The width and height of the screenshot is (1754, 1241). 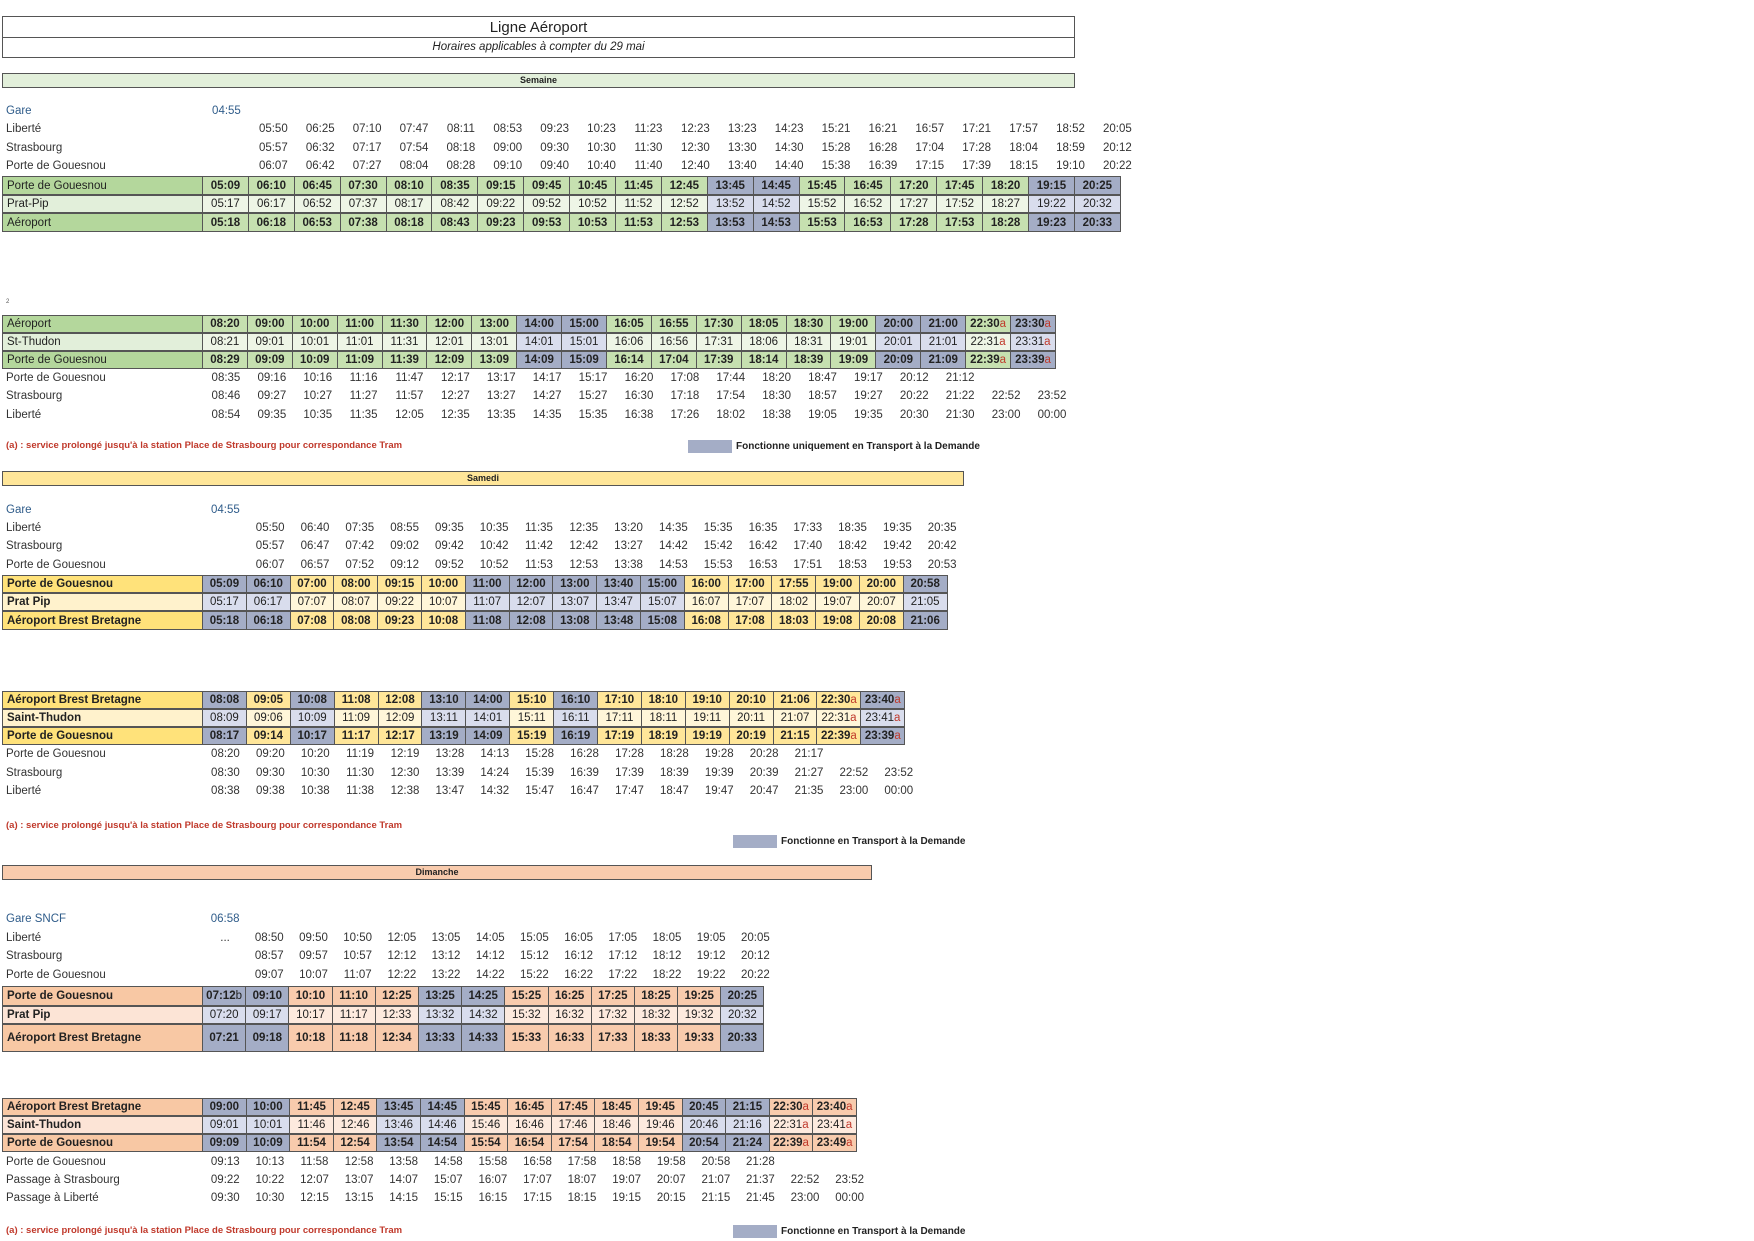 I want to click on departure-time: 17:33, so click(x=612, y=1038).